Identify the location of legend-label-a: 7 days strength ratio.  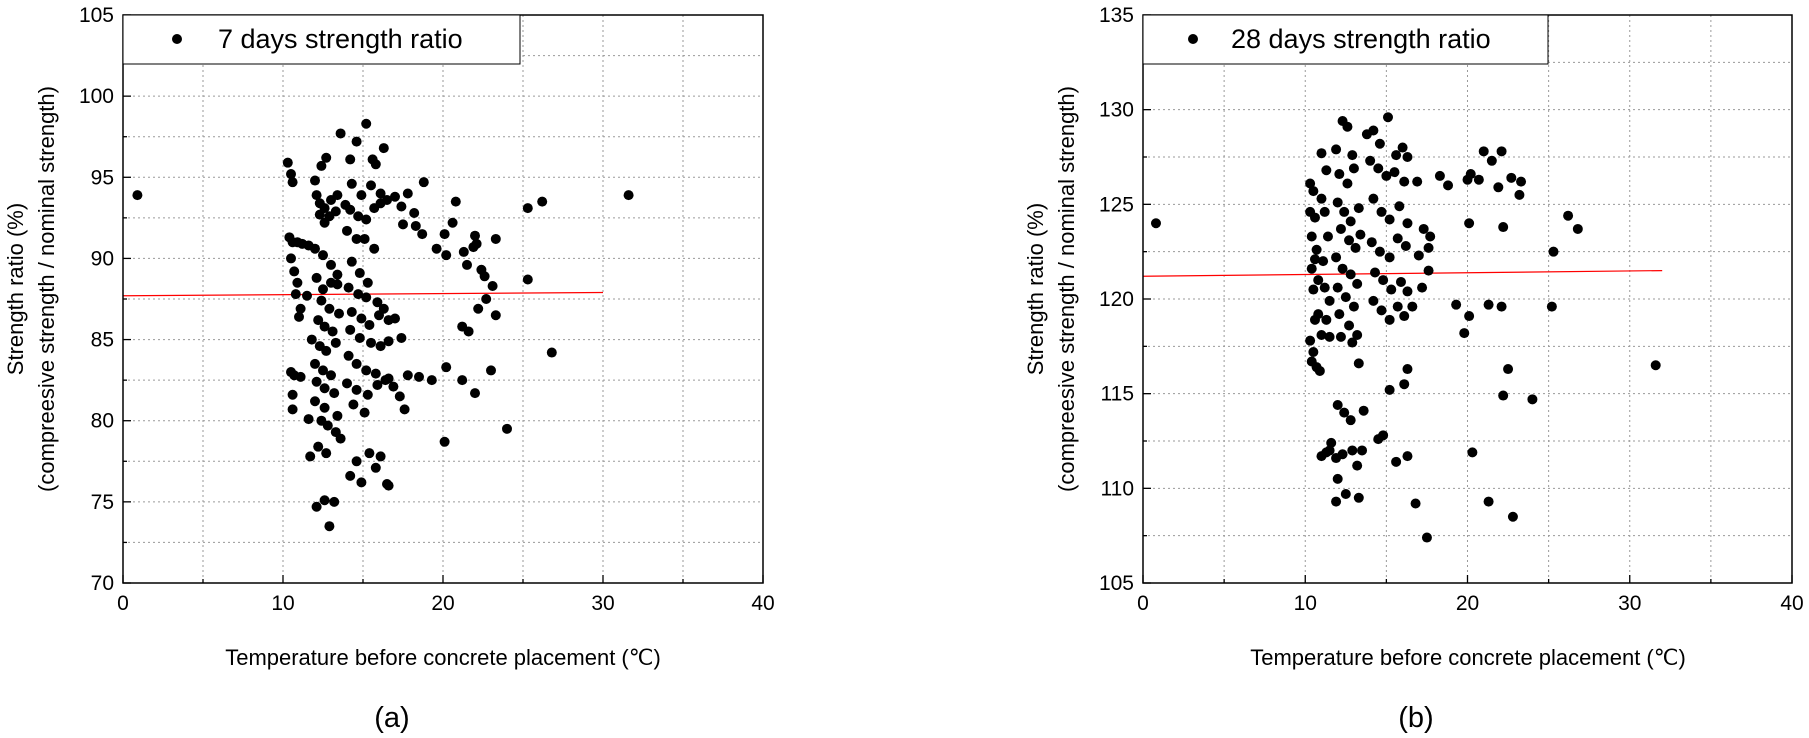
(340, 39).